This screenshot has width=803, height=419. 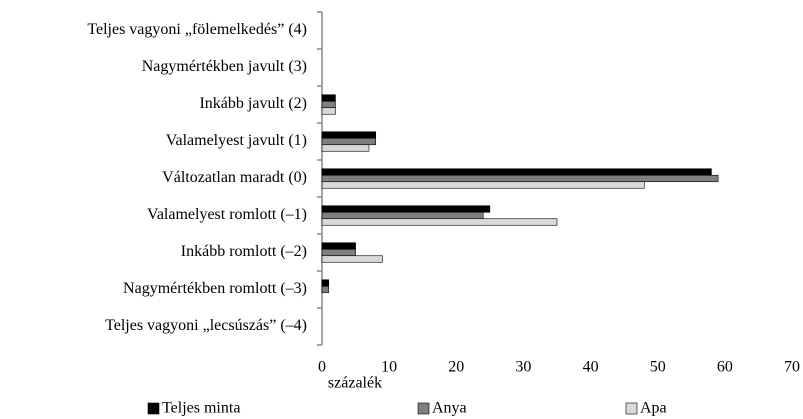 What do you see at coordinates (523, 367) in the screenshot?
I see `x-tick-label: 30` at bounding box center [523, 367].